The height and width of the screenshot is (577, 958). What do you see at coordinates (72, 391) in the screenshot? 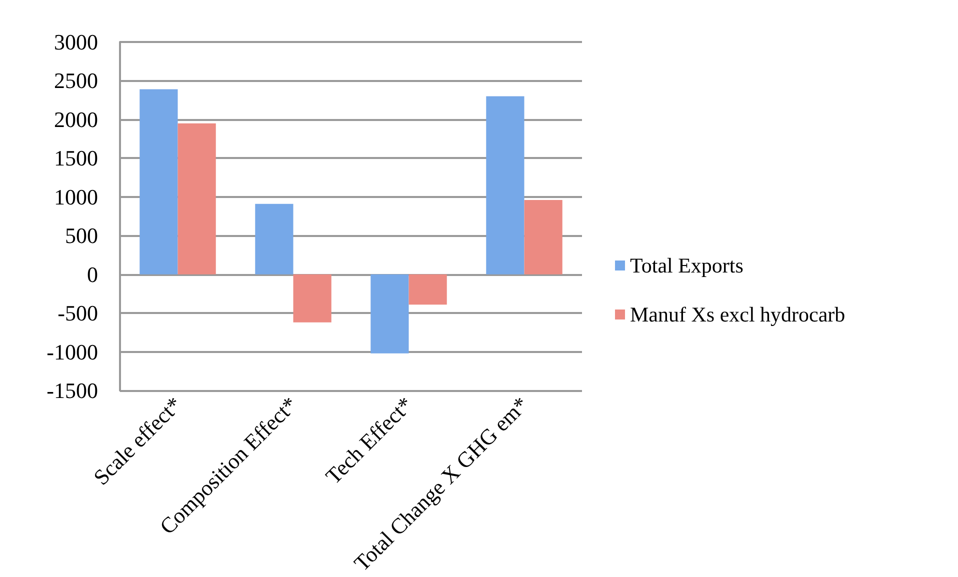
I see `y-tick-label: -1500` at bounding box center [72, 391].